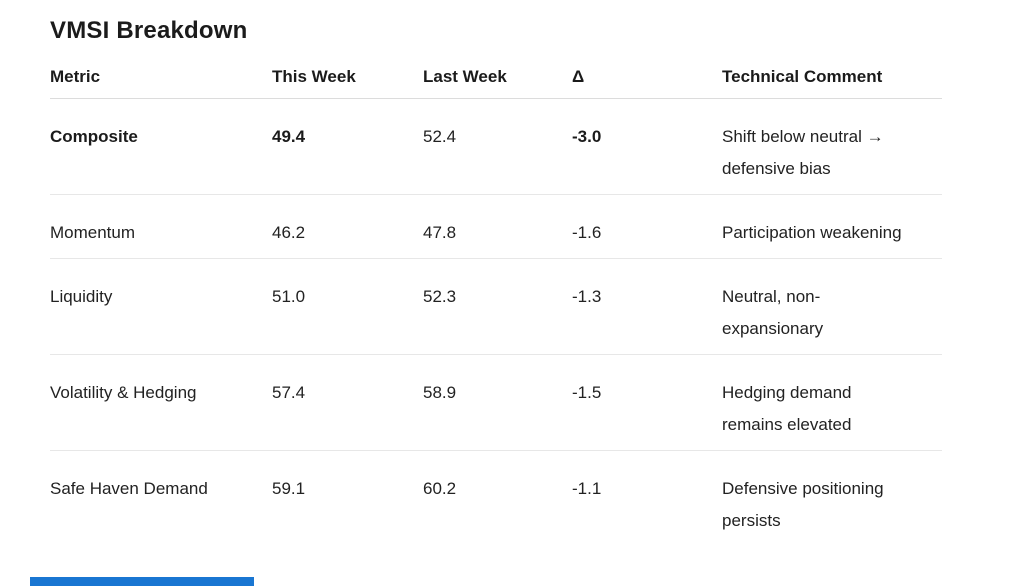 This screenshot has width=1024, height=586. Describe the element at coordinates (587, 392) in the screenshot. I see `delta-value: -1.5` at that location.